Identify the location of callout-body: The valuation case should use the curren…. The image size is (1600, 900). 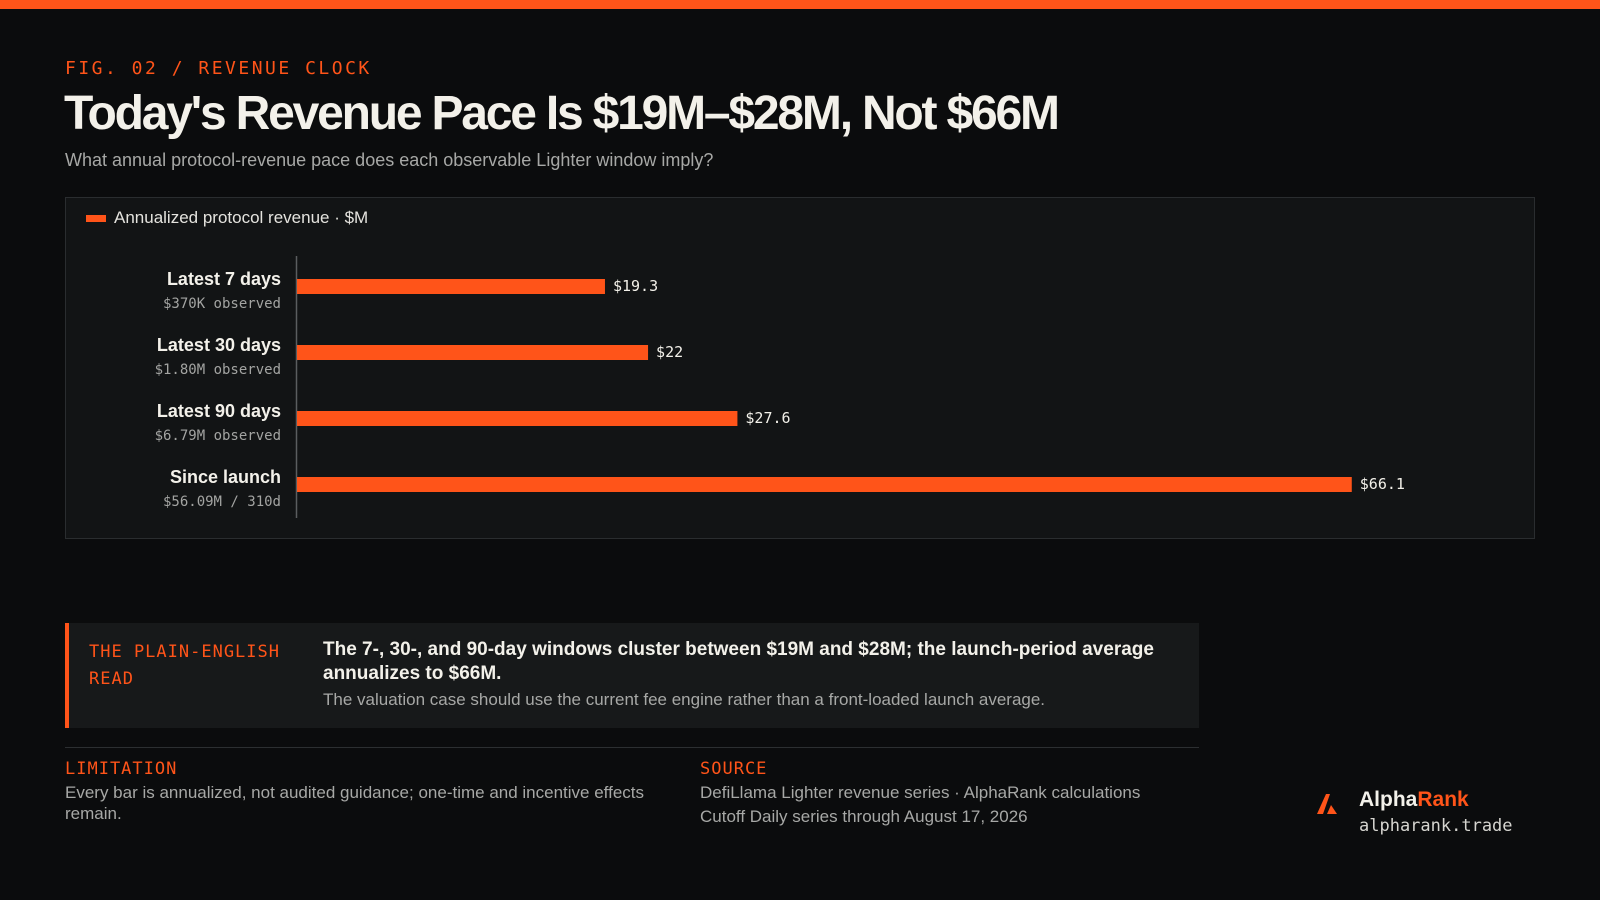
(684, 699).